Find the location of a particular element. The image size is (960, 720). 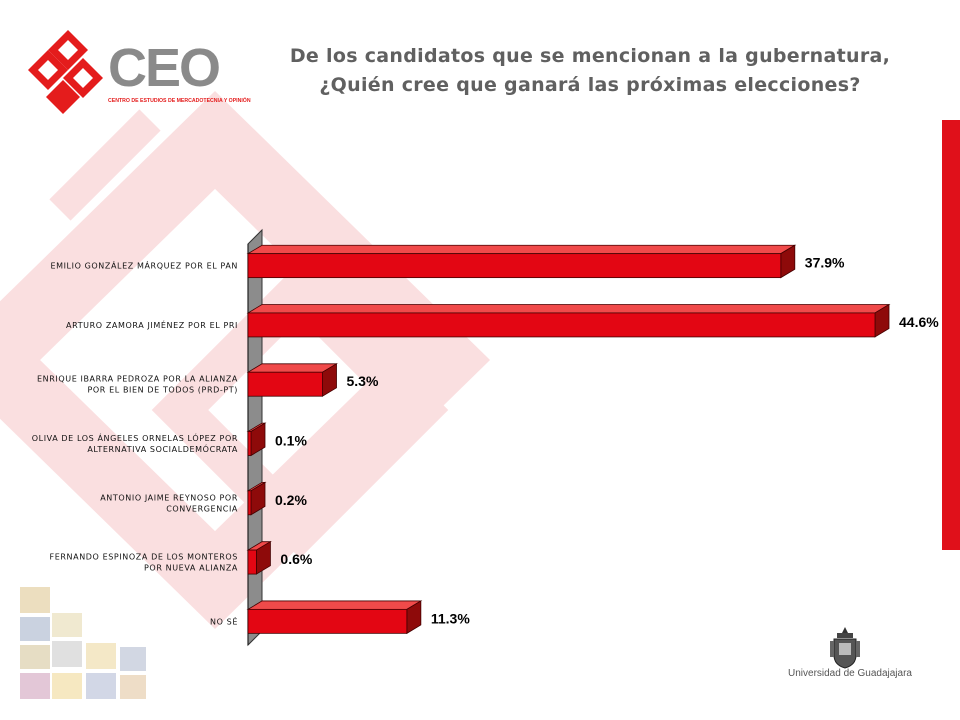

data-label: 0.2% is located at coordinates (291, 500).